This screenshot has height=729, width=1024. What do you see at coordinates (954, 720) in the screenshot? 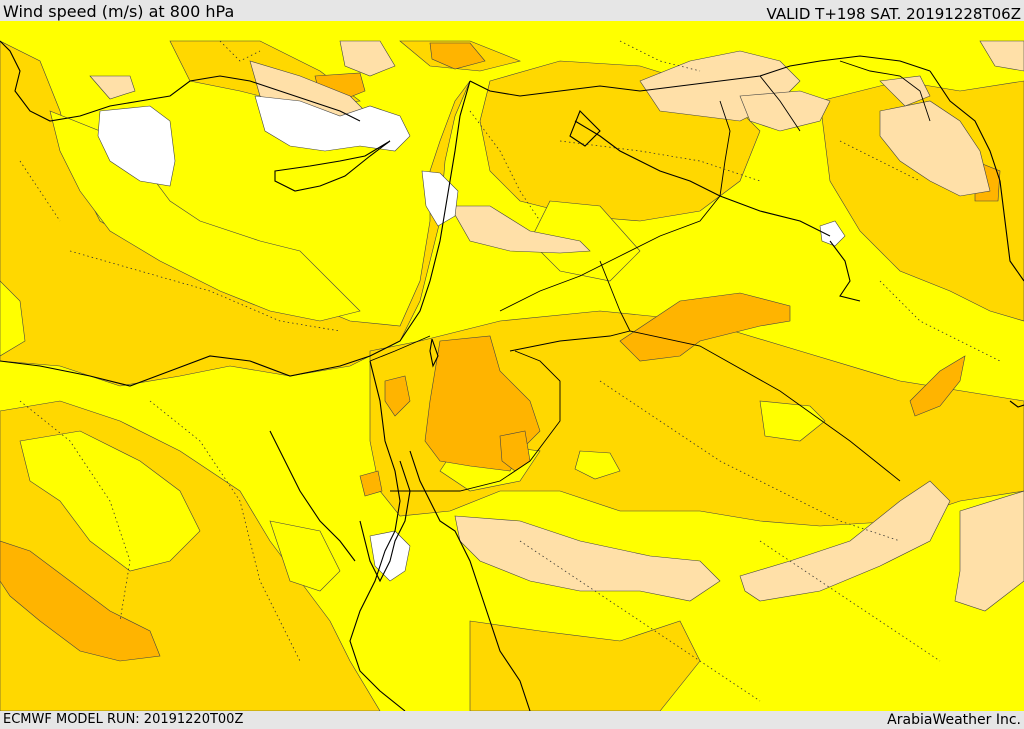
I see `credit-label: ArabiaWeather Inc.` at bounding box center [954, 720].